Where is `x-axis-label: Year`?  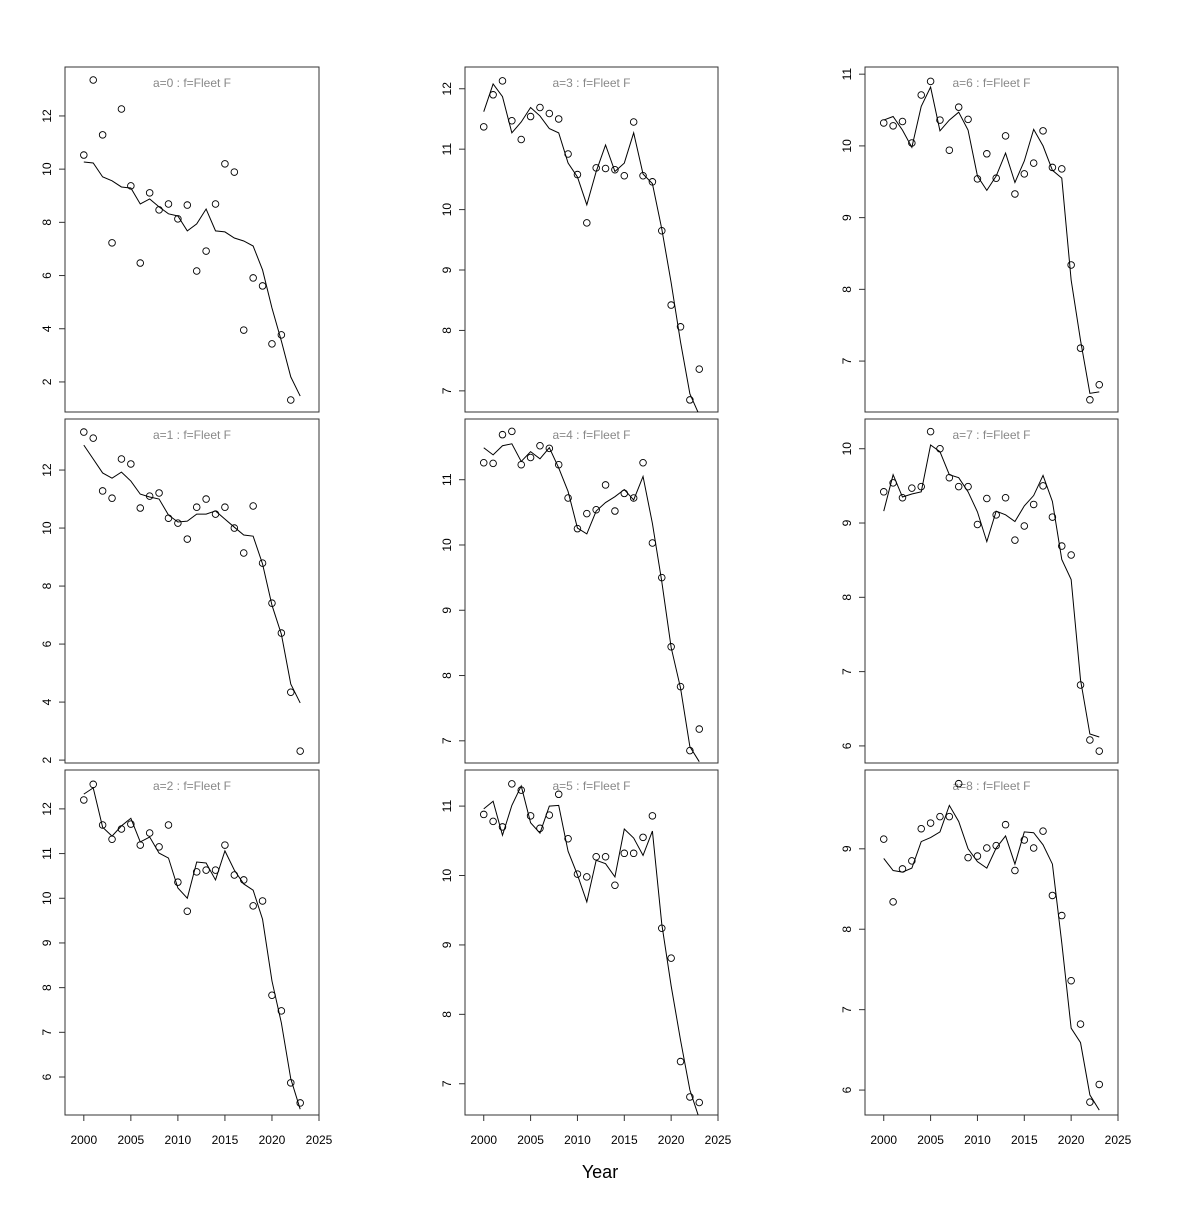 x-axis-label: Year is located at coordinates (600, 1172).